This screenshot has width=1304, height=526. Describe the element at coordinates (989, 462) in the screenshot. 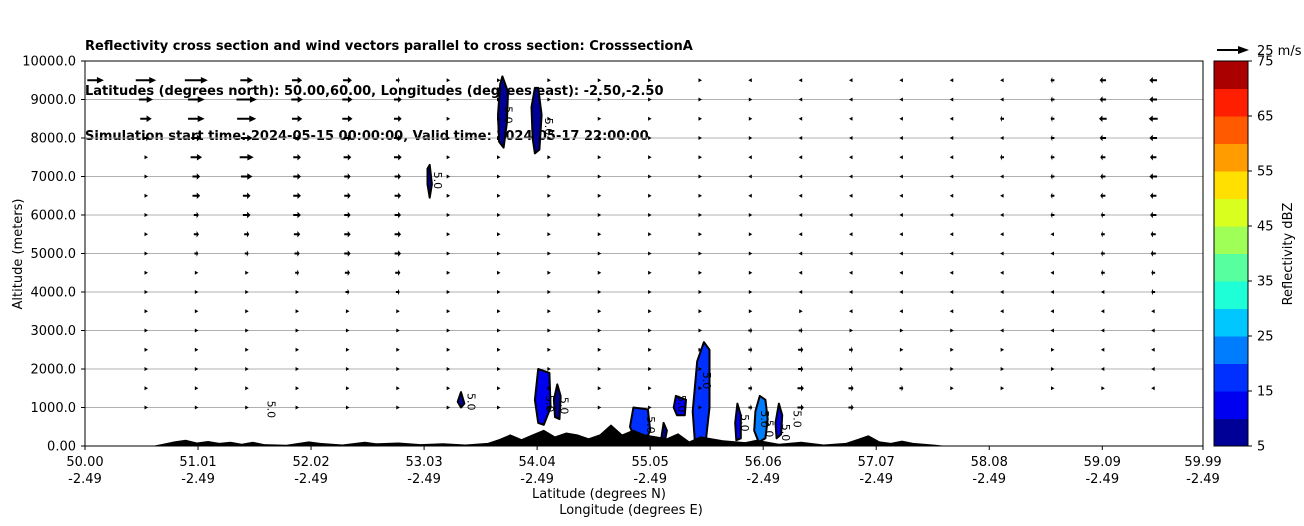

I see `x-tick-label-lat: 58.08` at that location.